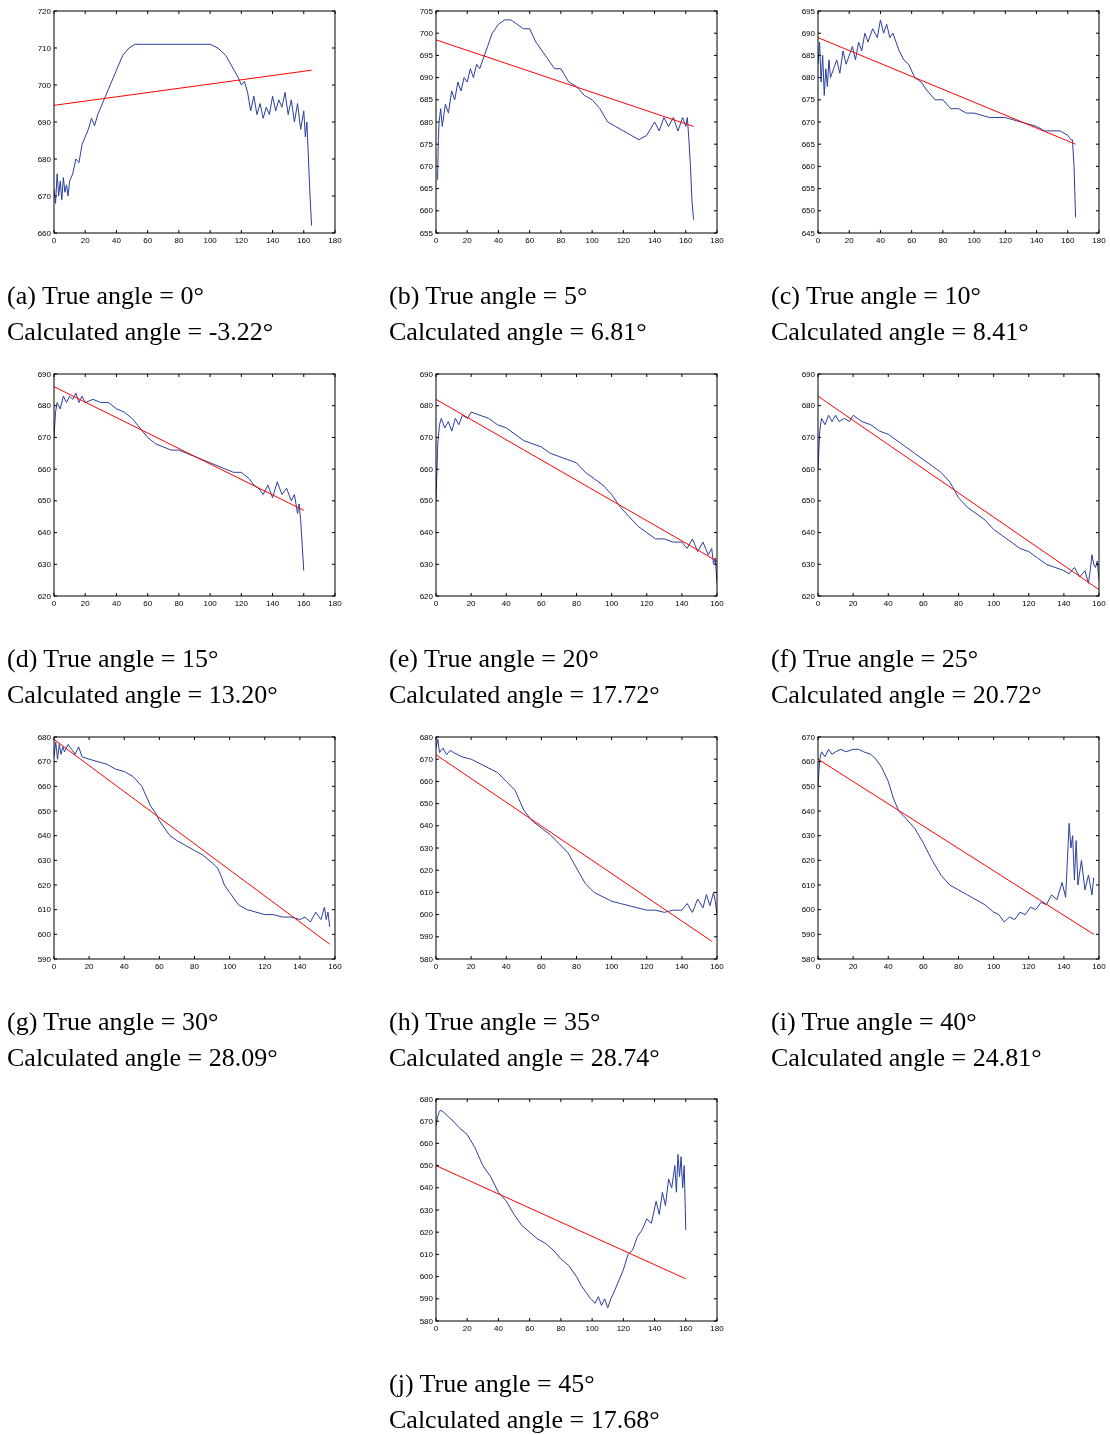 The height and width of the screenshot is (1435, 1110). Describe the element at coordinates (808, 233) in the screenshot. I see `y-tick-label: 645` at that location.